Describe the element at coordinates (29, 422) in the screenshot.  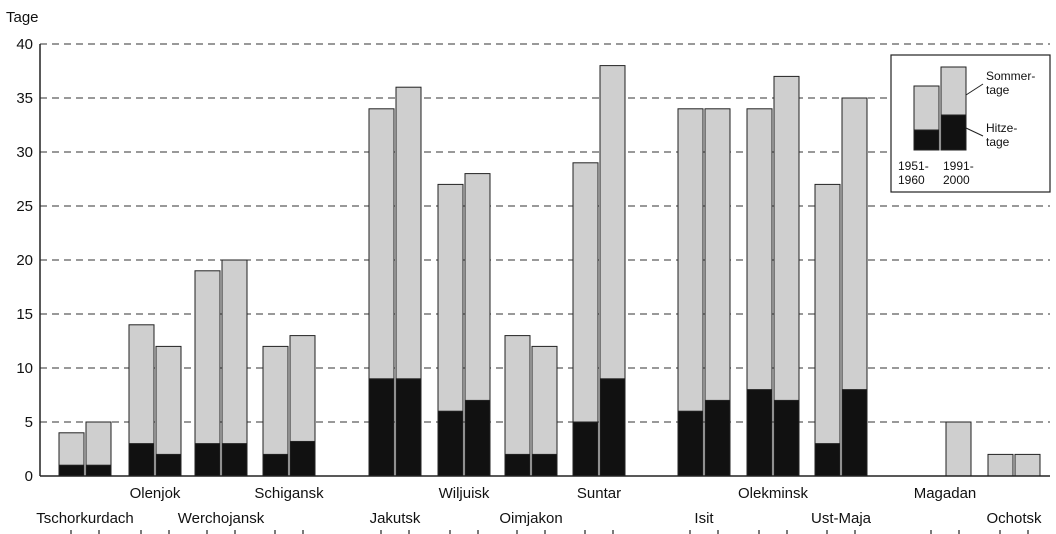
I see `y-tick-label-5: 5` at that location.